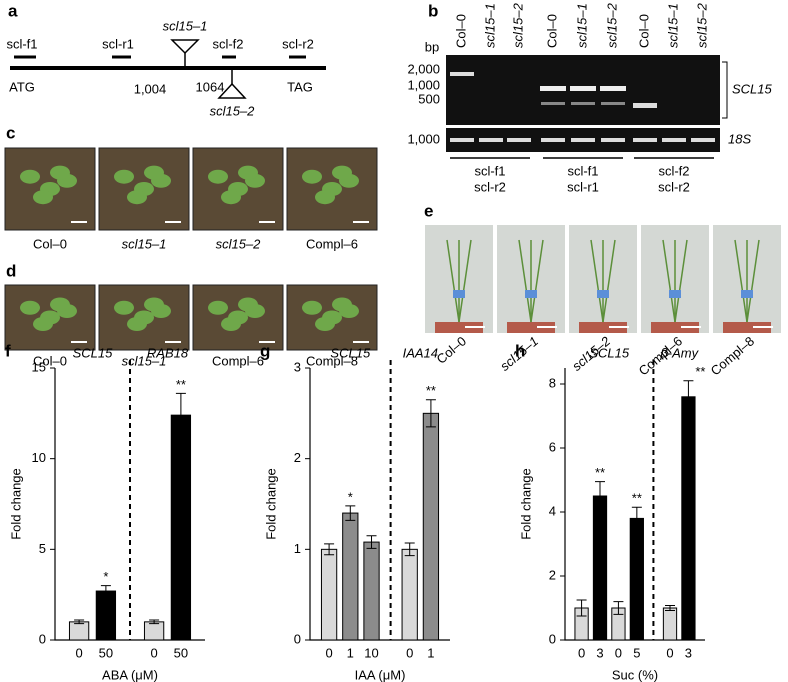  What do you see at coordinates (635, 674) in the screenshot?
I see `x-axis-label: Suc (%)` at bounding box center [635, 674].